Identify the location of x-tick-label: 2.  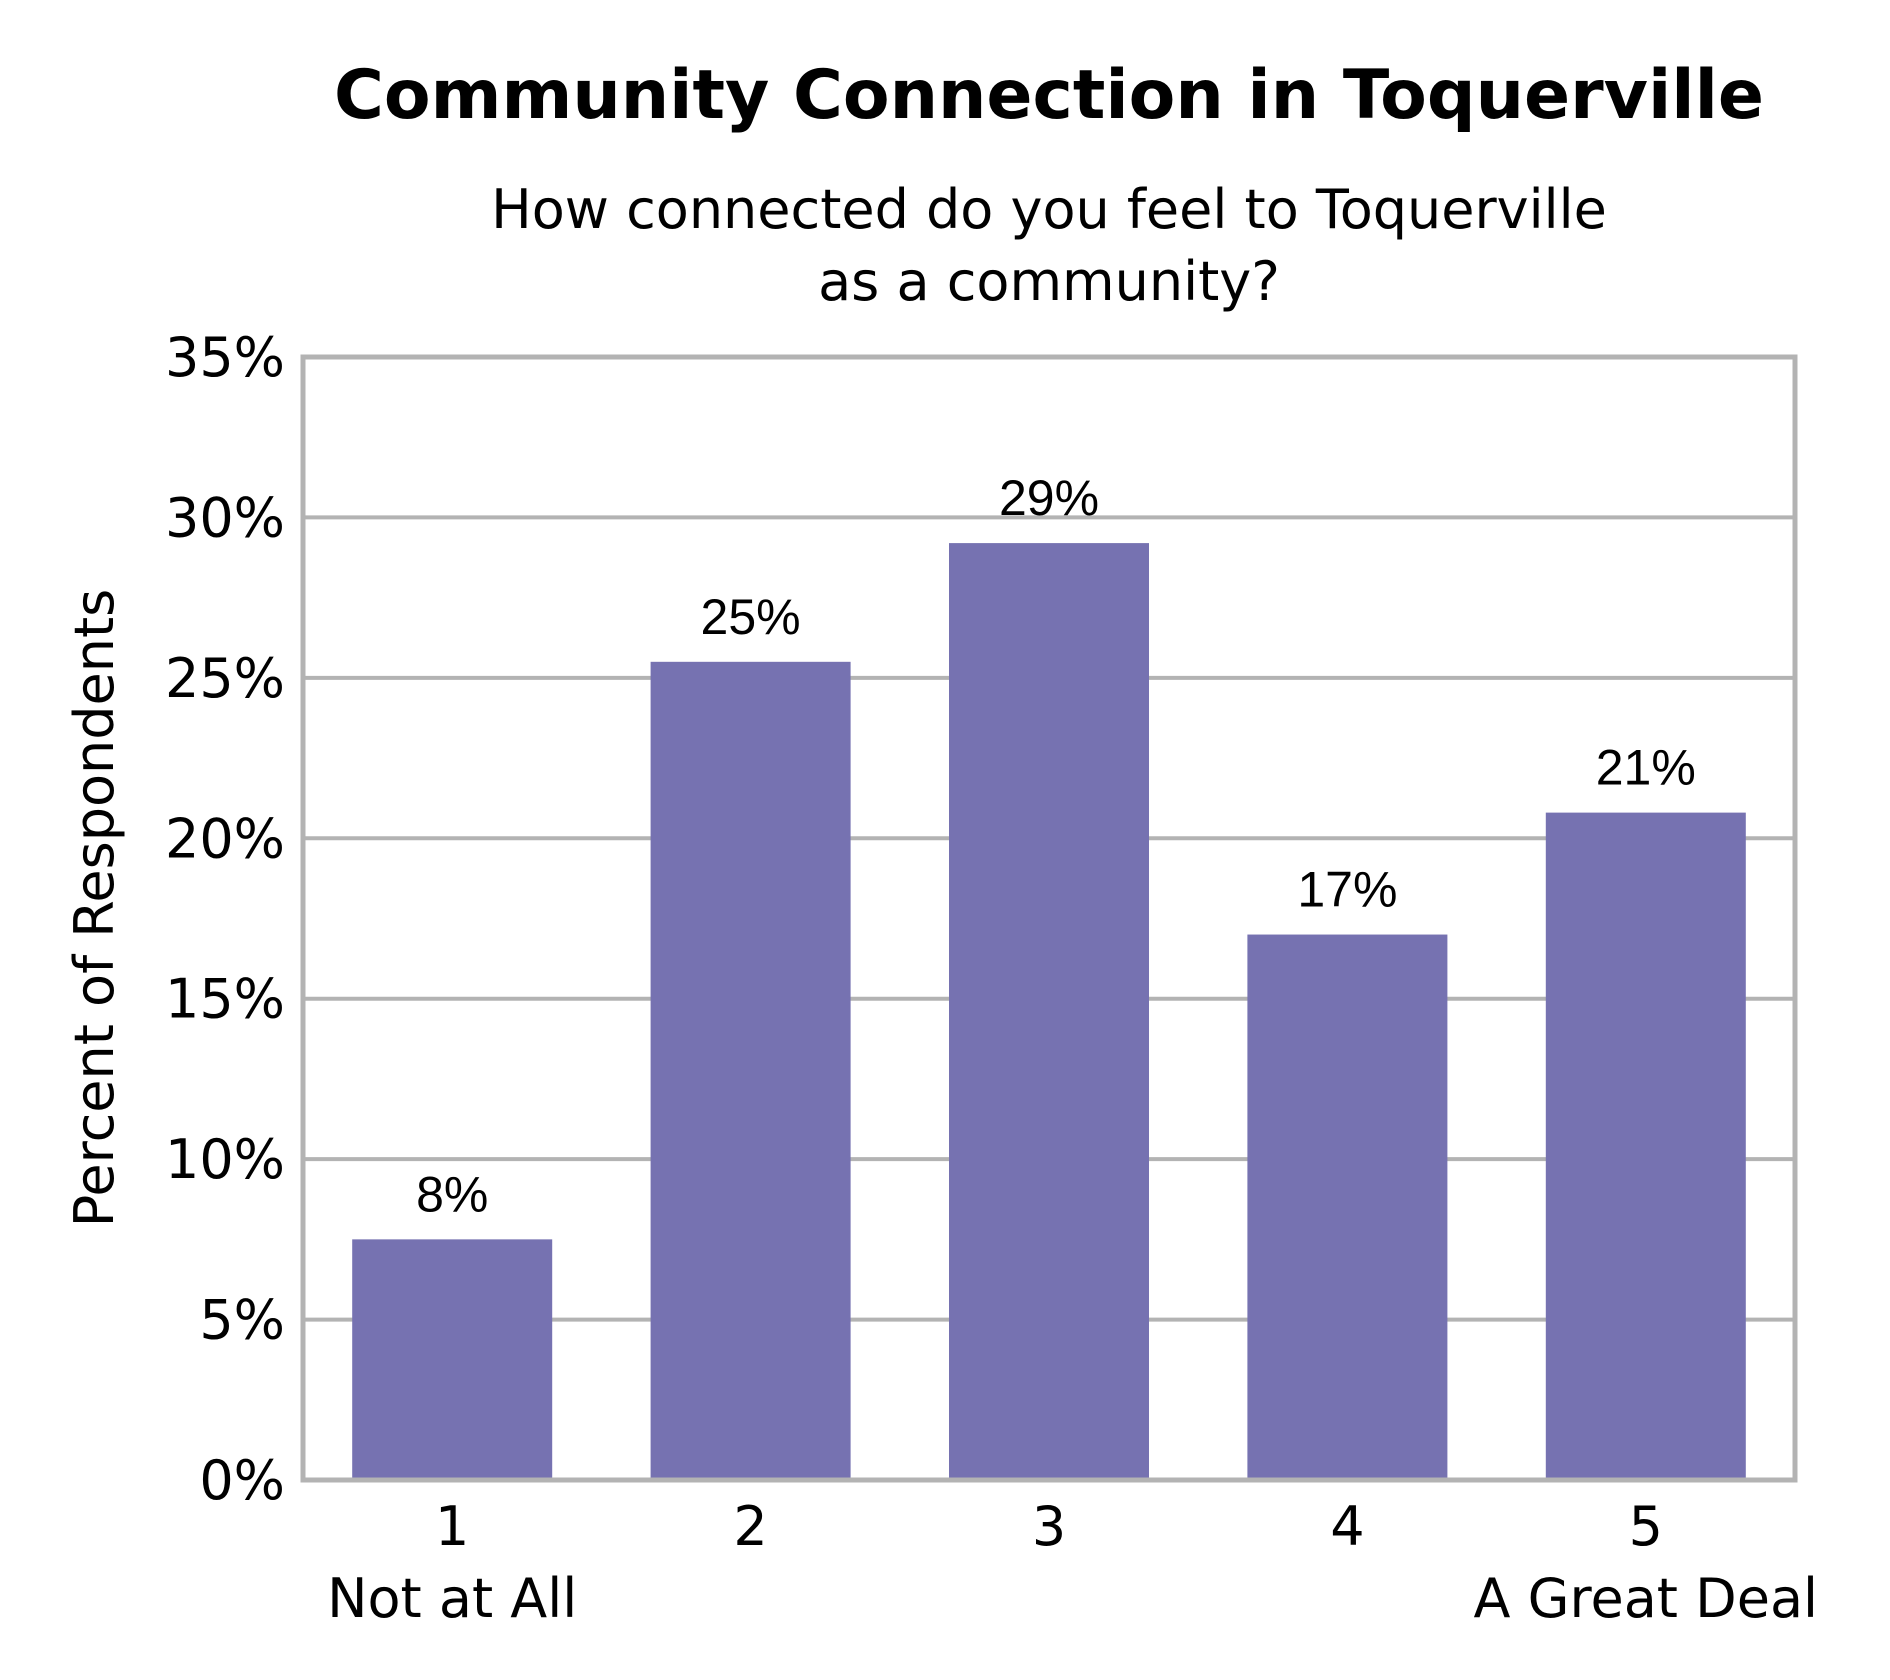
(750, 1526).